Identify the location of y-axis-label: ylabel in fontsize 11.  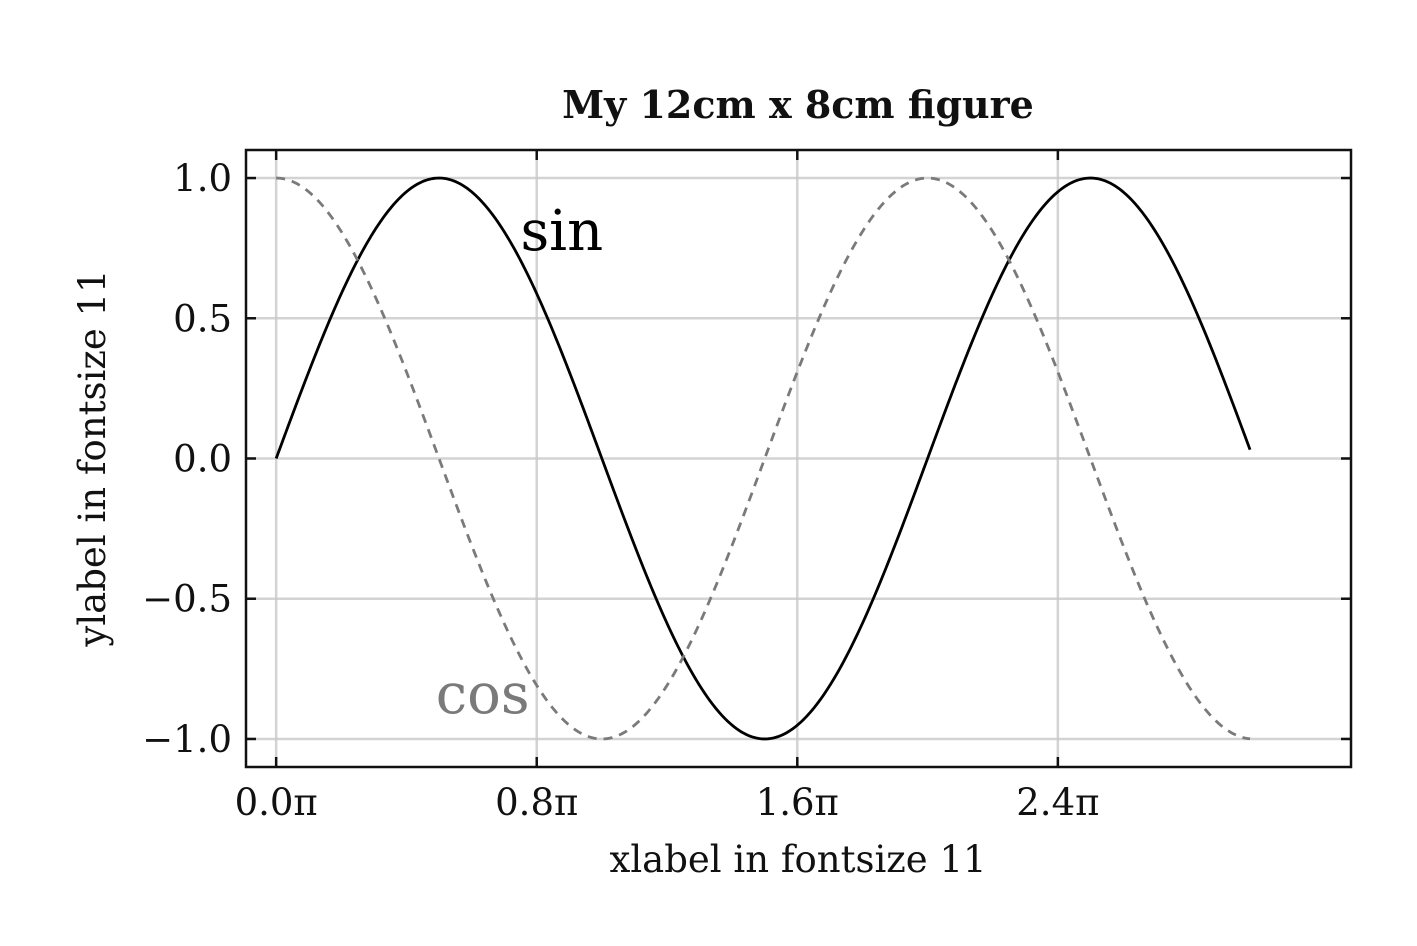
(92, 458).